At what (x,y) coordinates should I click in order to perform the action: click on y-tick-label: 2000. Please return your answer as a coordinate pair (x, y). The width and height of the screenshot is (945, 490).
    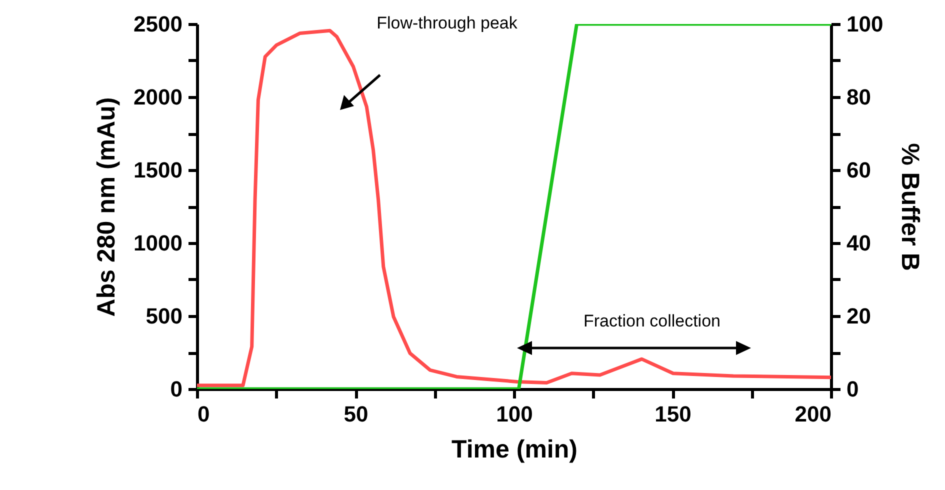
    Looking at the image, I should click on (158, 97).